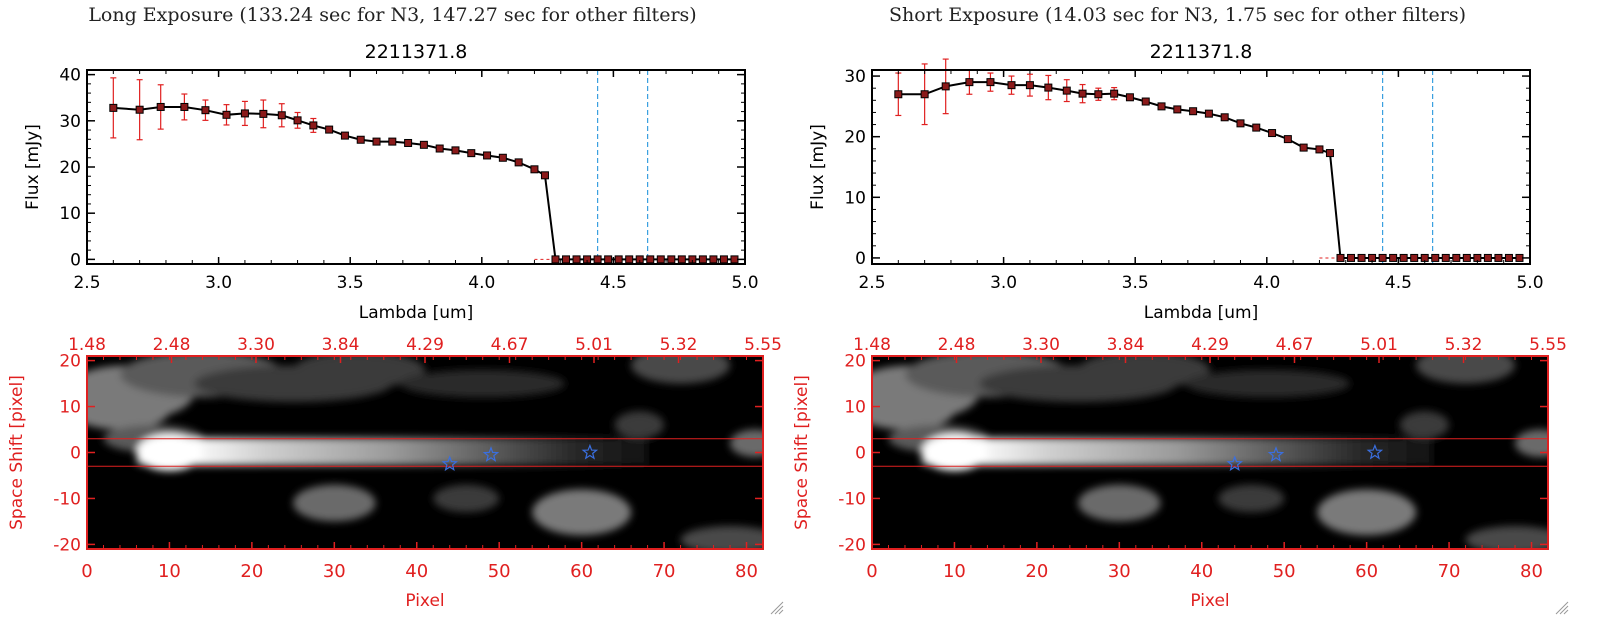 The image size is (1600, 630). What do you see at coordinates (1209, 170) in the screenshot?
I see `flux-line` at bounding box center [1209, 170].